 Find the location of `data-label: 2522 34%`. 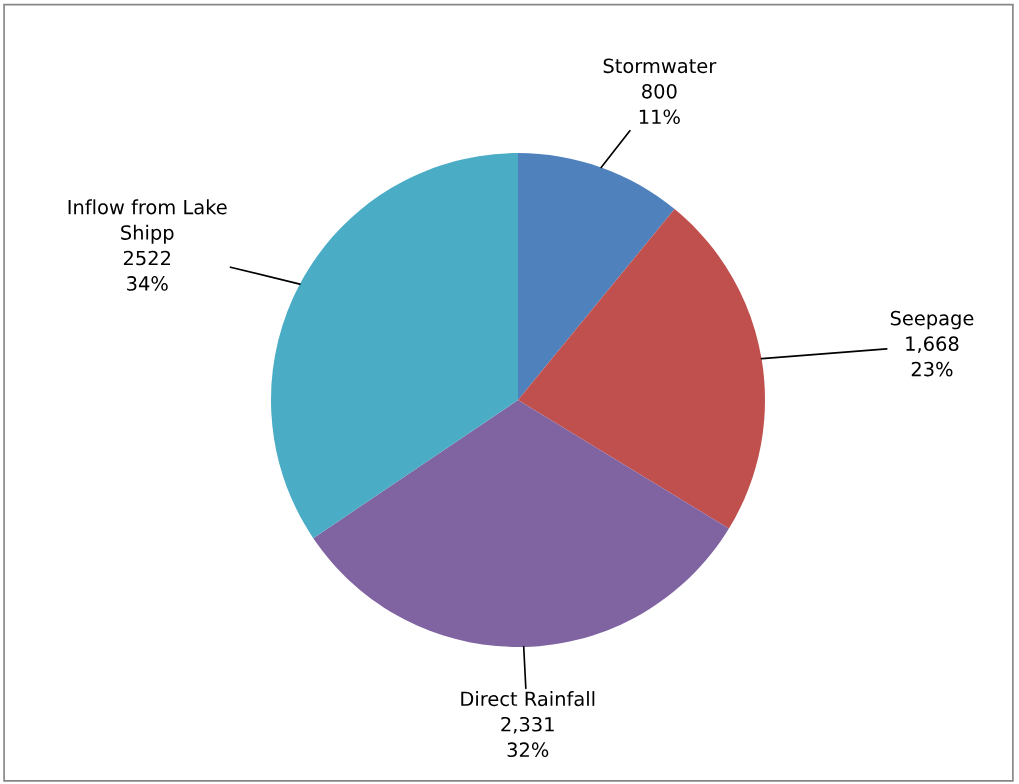

data-label: 2522 34% is located at coordinates (147, 270).